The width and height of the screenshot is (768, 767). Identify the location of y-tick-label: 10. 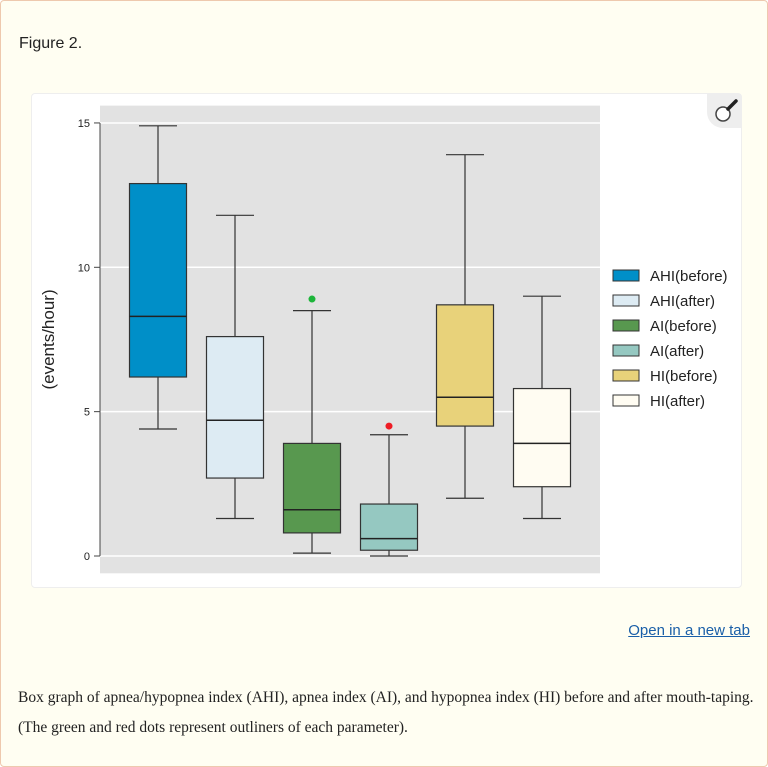
(84, 268).